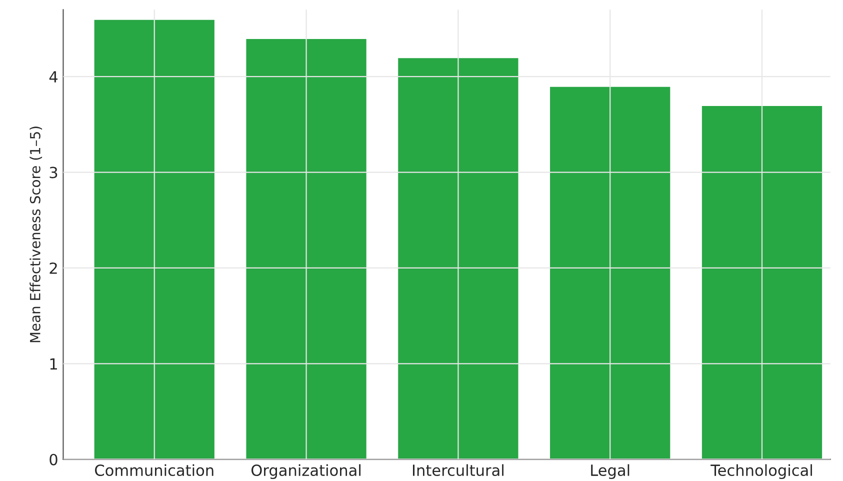  What do you see at coordinates (53, 76) in the screenshot?
I see `y-tick-label: 4` at bounding box center [53, 76].